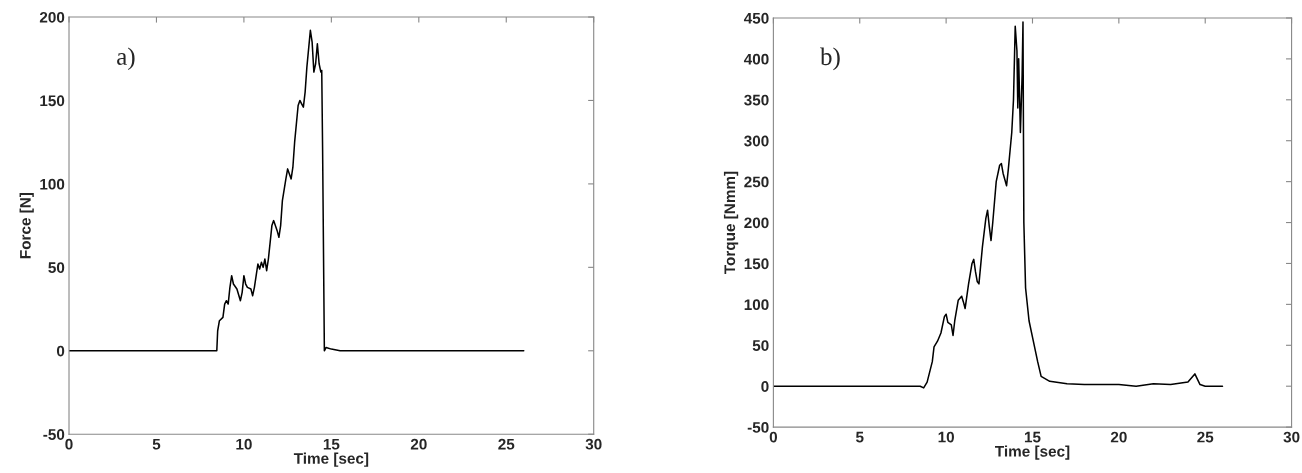 The width and height of the screenshot is (1302, 473). Describe the element at coordinates (756, 59) in the screenshot. I see `y-tick-label: 400` at that location.